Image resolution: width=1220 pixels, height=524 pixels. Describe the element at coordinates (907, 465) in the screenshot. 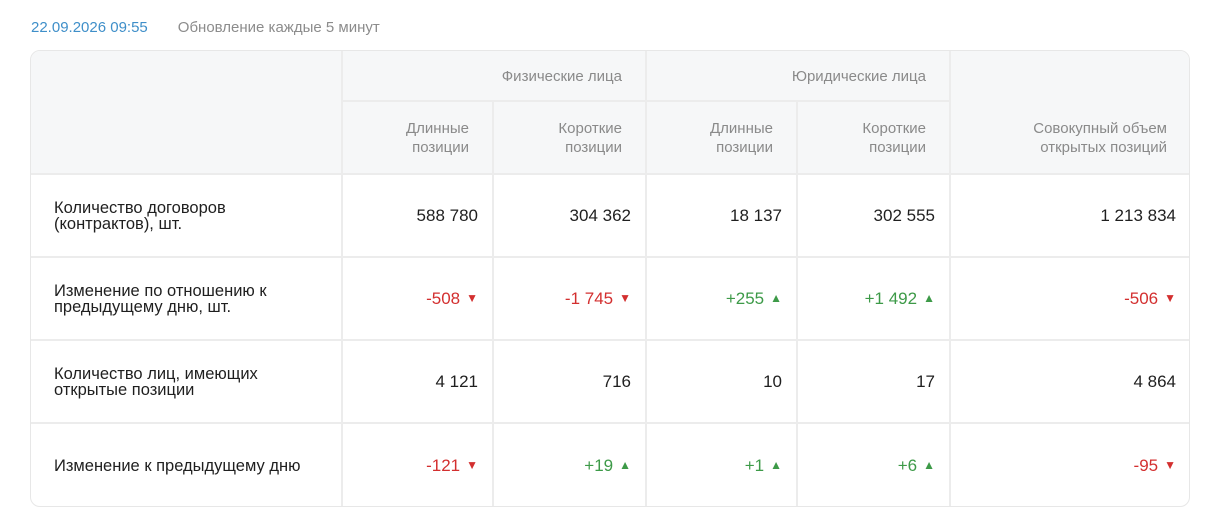

I see `cell-value: +6` at that location.